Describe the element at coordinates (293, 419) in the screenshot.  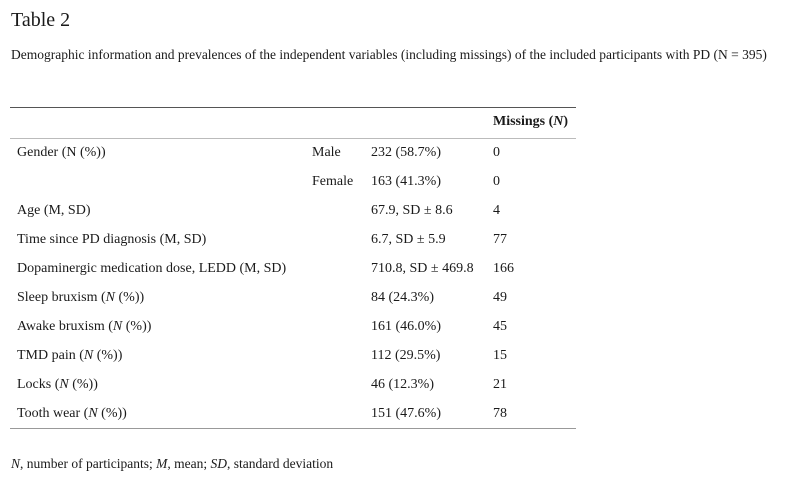
I see `table-row: Tooth wear (N (%)) 151 (47.6%) 78` at that location.